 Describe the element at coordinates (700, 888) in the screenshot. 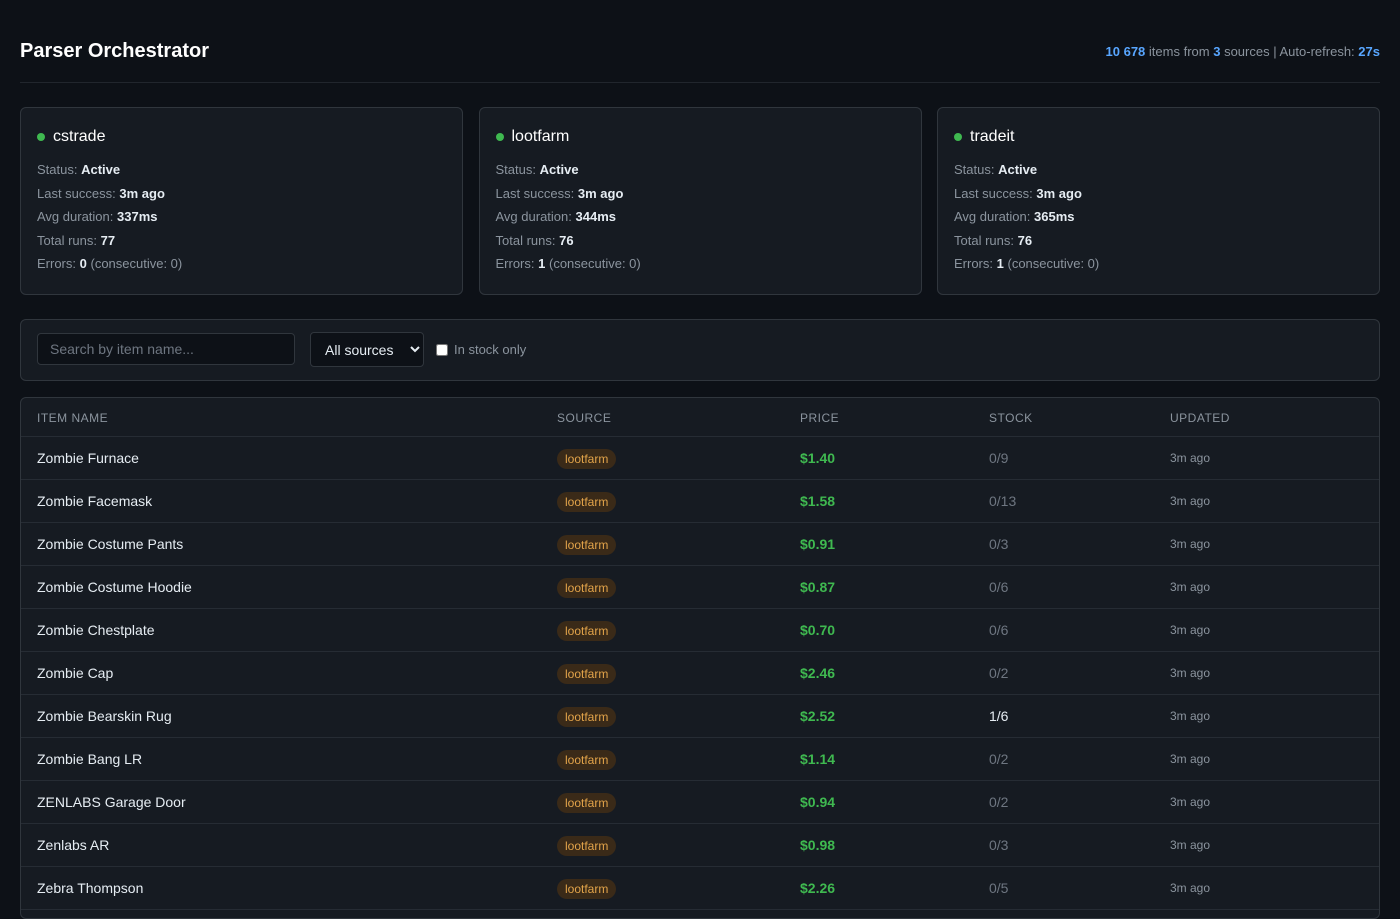

I see `table-row: Zebra Thompson lootfarm $2.26 0/5 3m ago` at that location.